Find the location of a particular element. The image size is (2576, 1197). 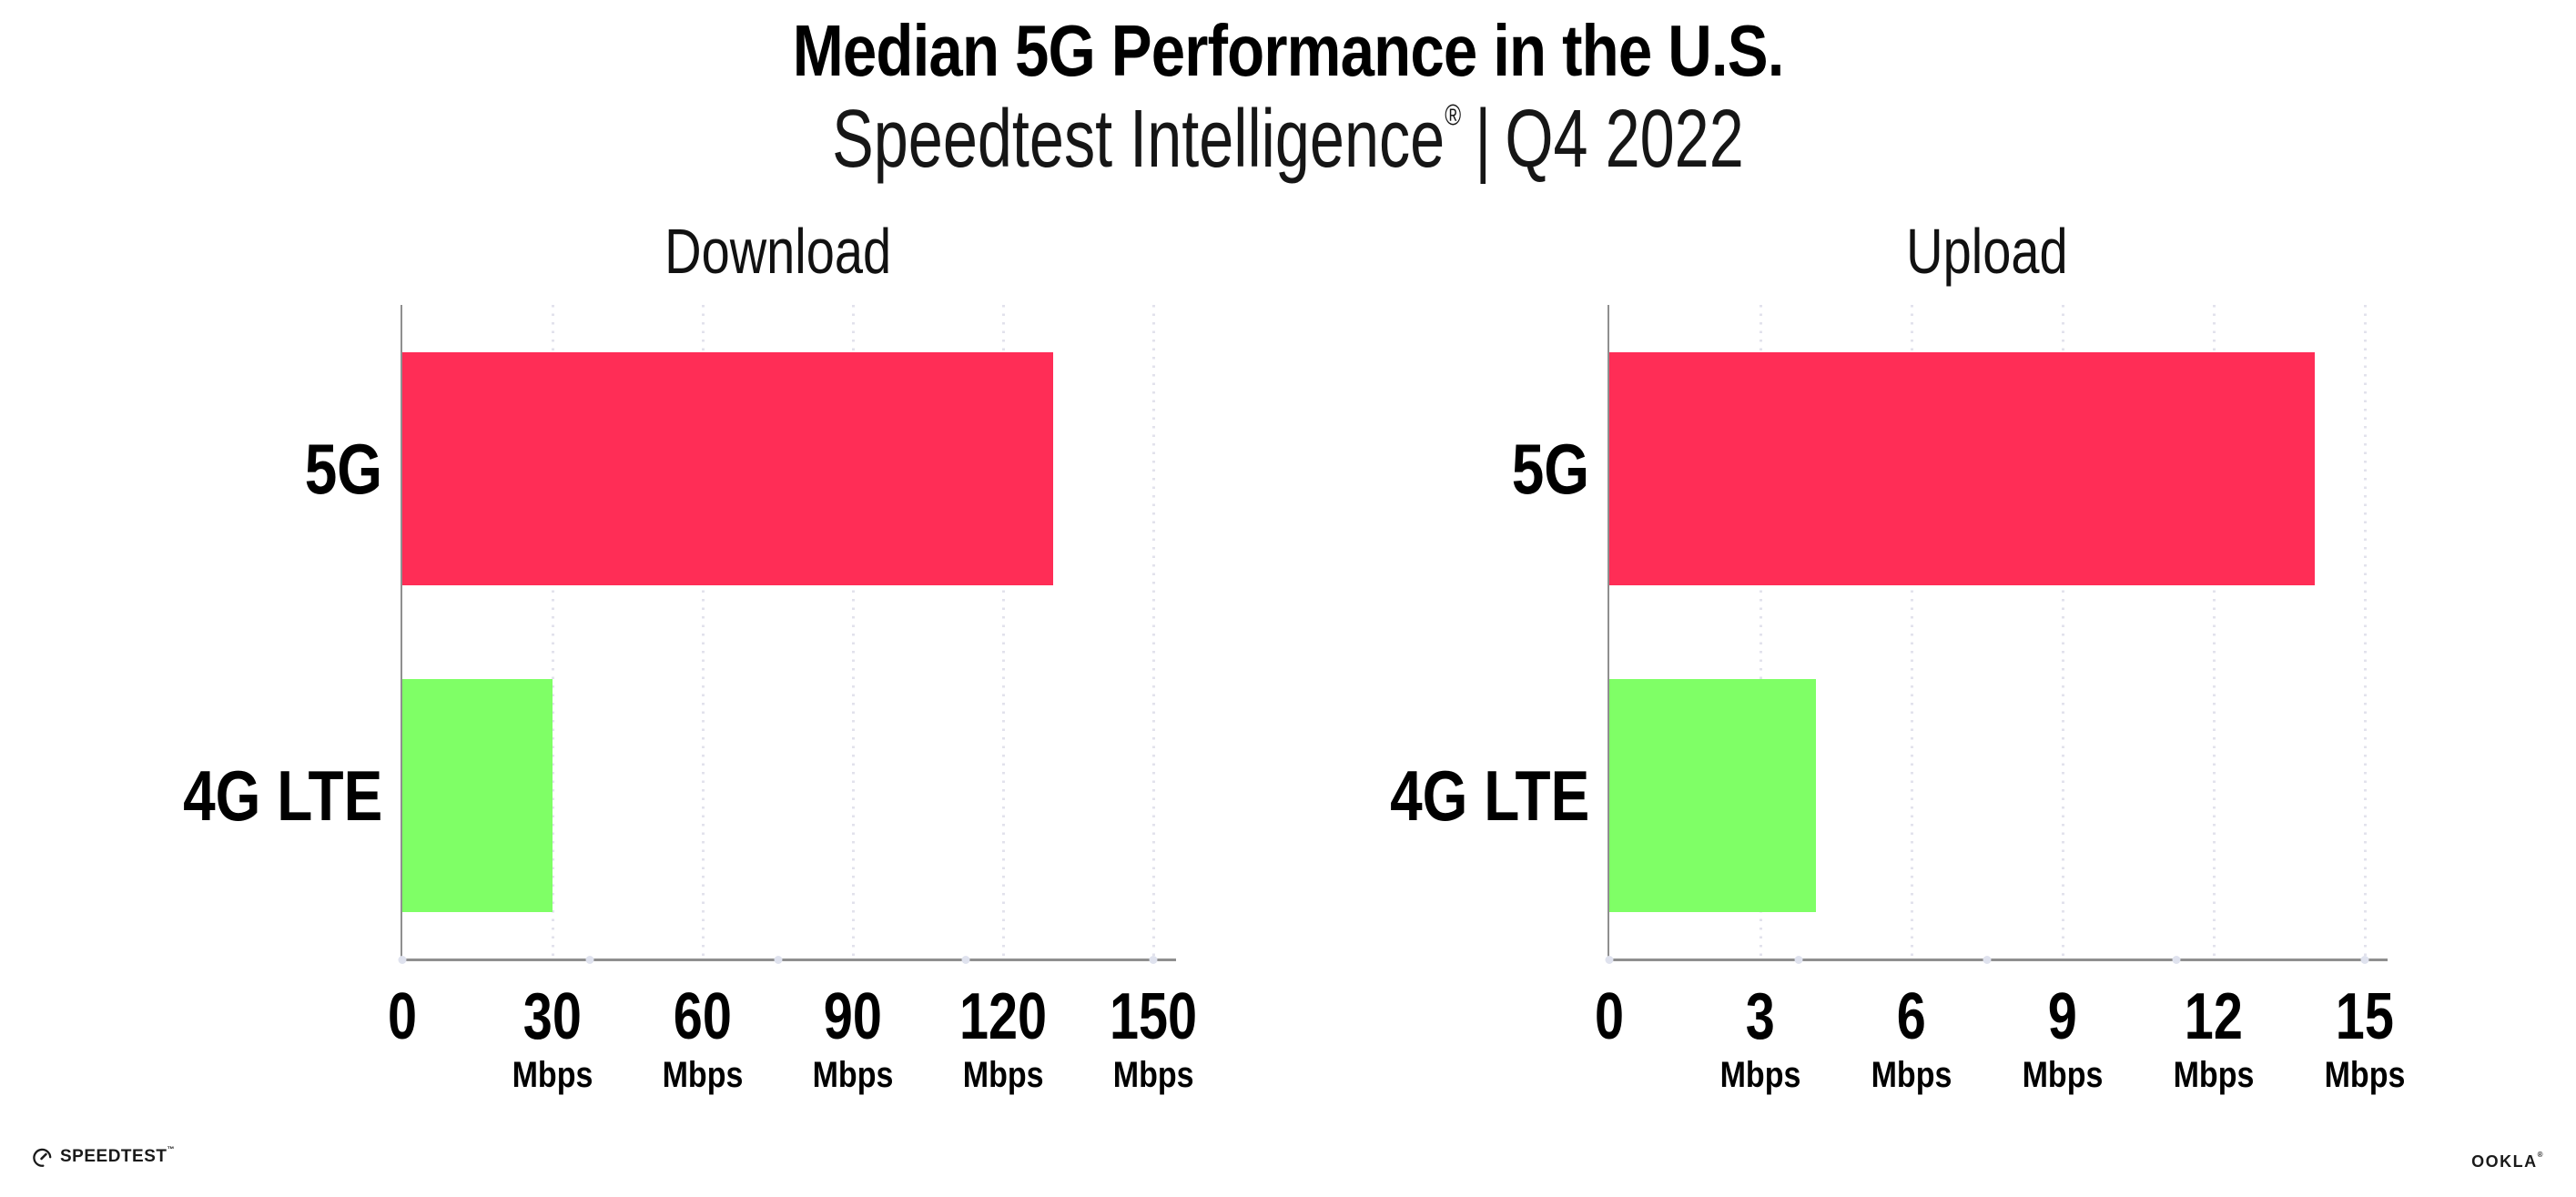

upload-bar-4g-lte is located at coordinates (1712, 796).